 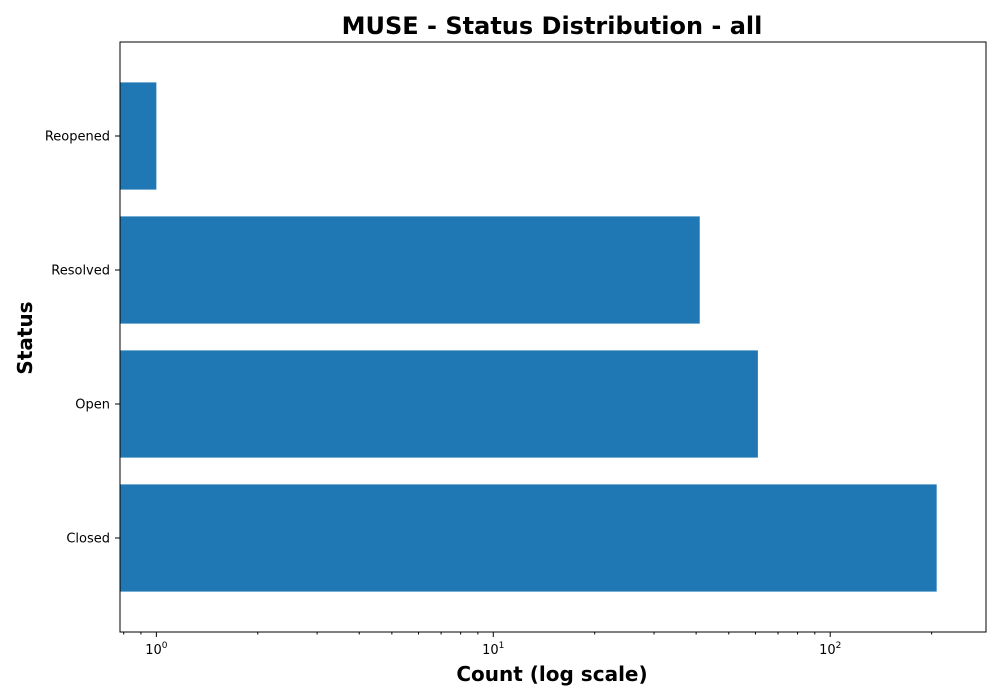 What do you see at coordinates (830, 649) in the screenshot?
I see `x-tick-label-2: 10²` at bounding box center [830, 649].